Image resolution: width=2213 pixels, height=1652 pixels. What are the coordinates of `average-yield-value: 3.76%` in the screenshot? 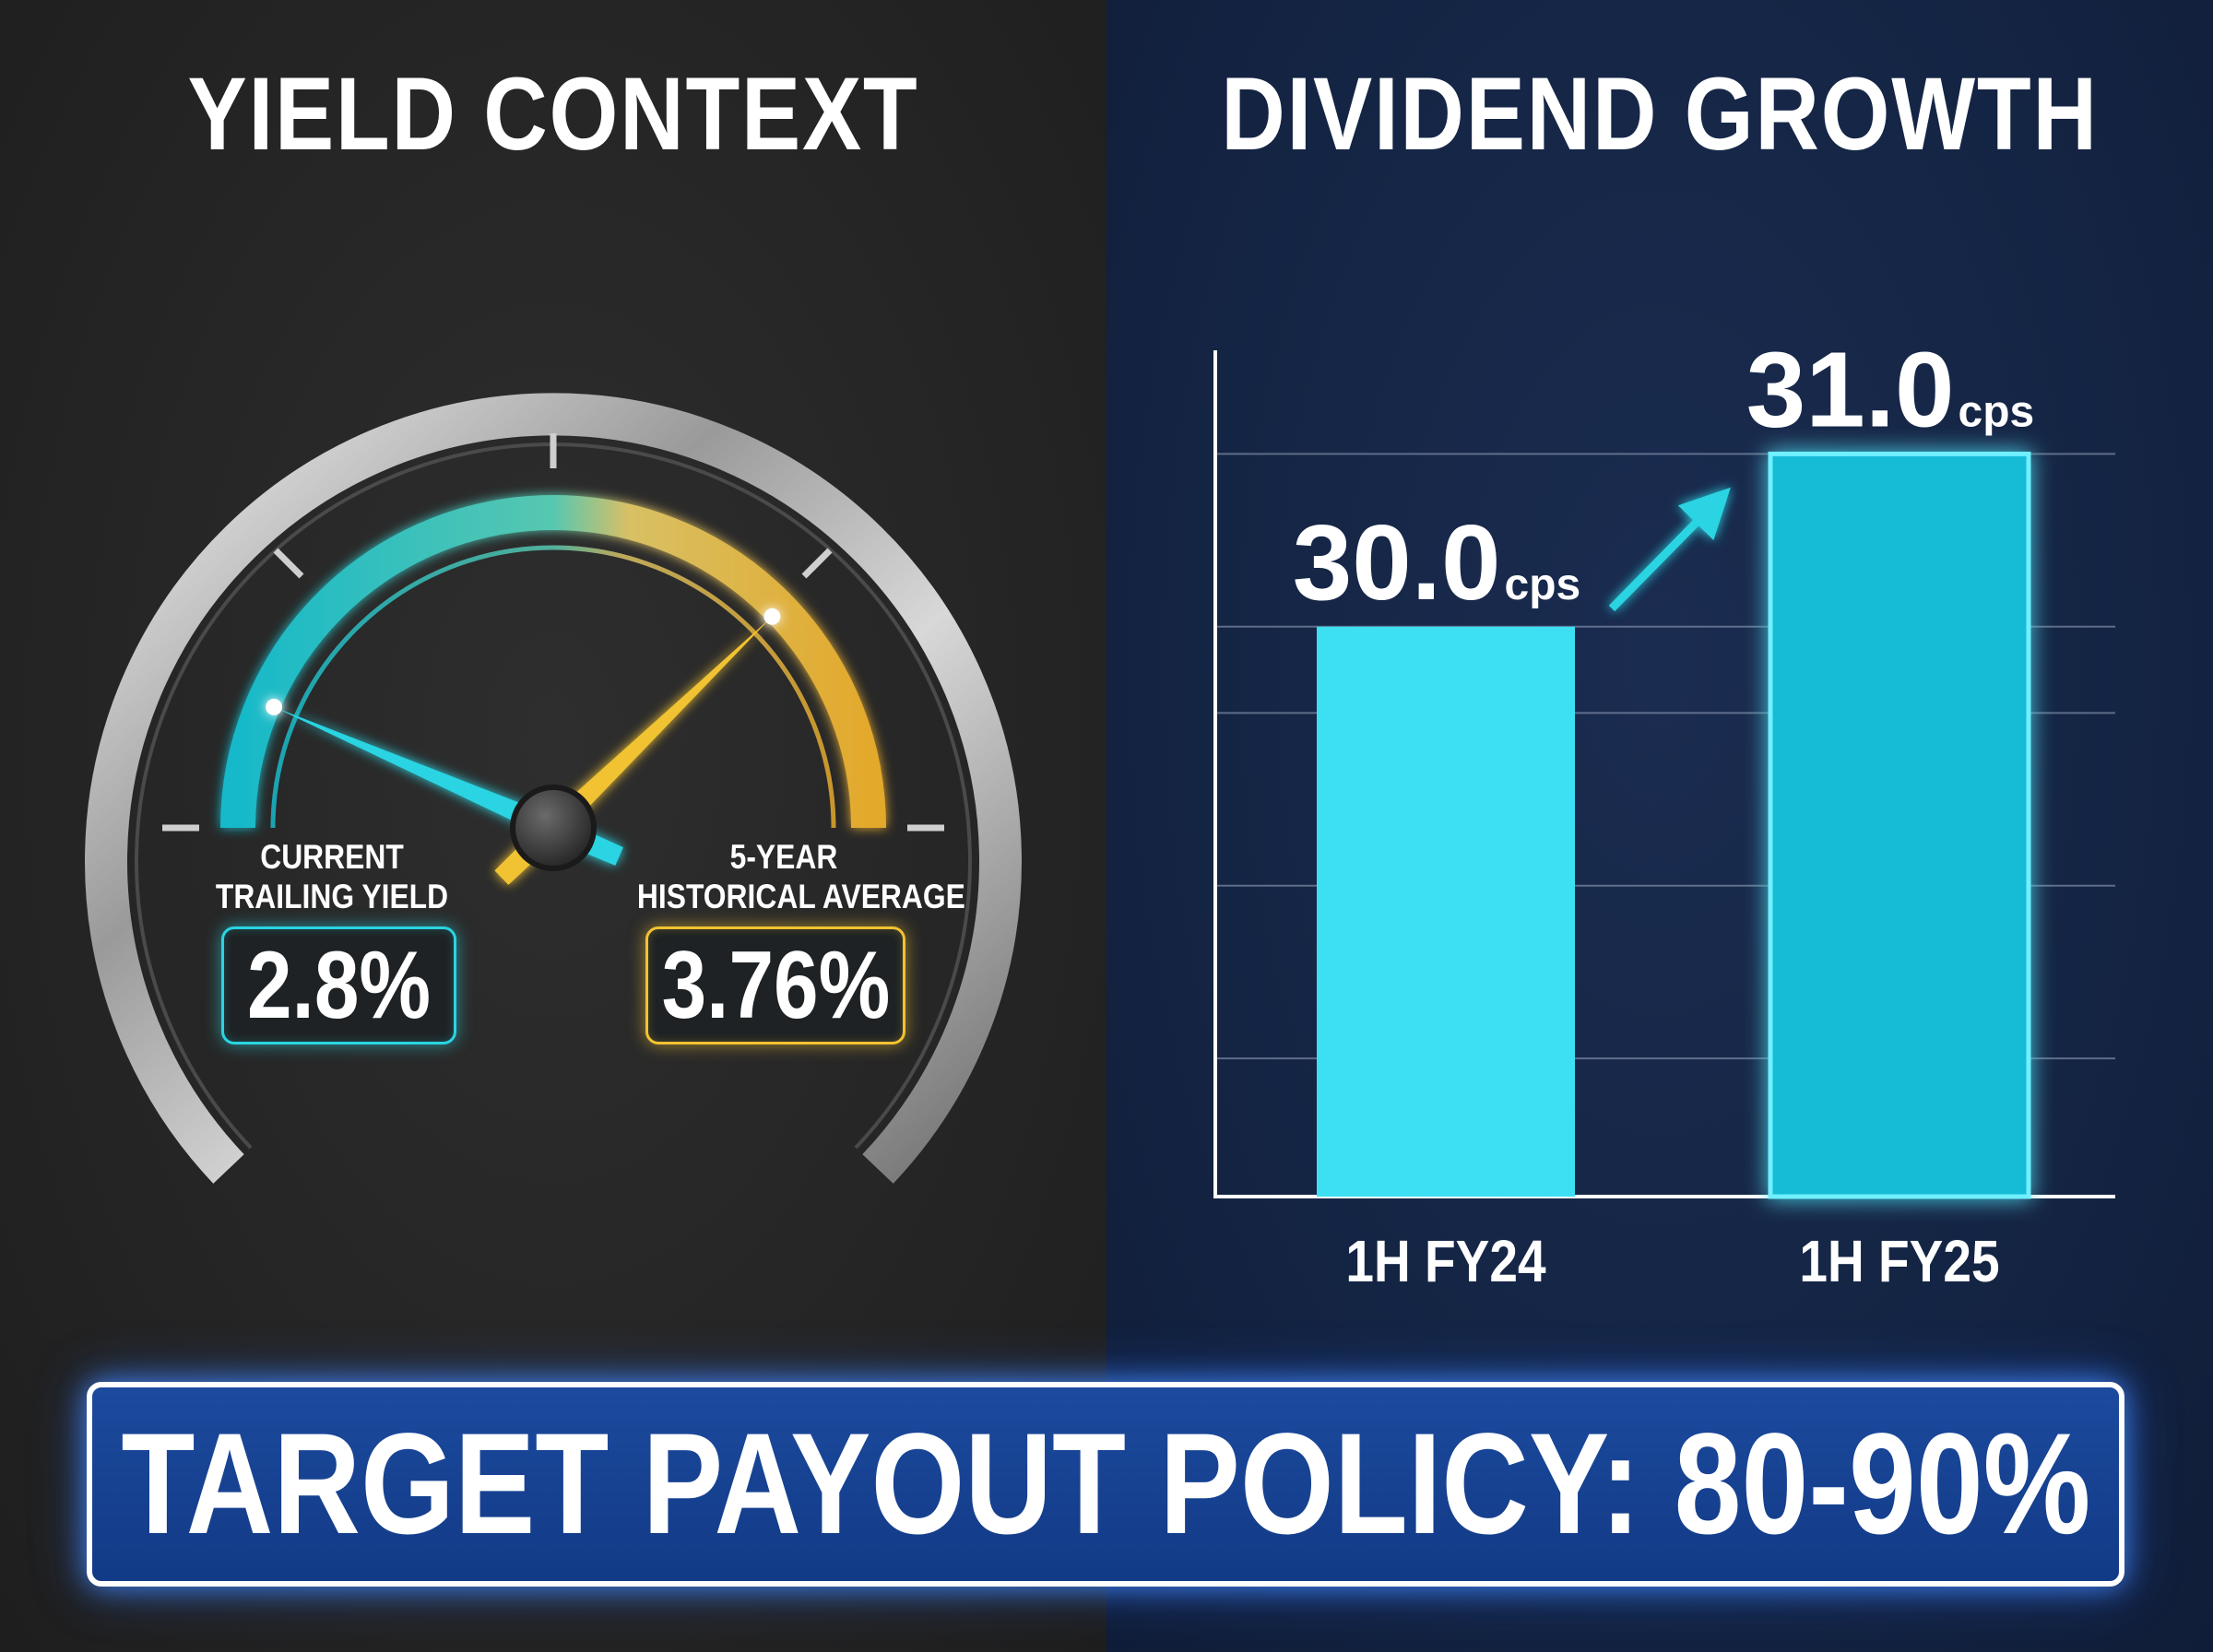 It's located at (775, 985).